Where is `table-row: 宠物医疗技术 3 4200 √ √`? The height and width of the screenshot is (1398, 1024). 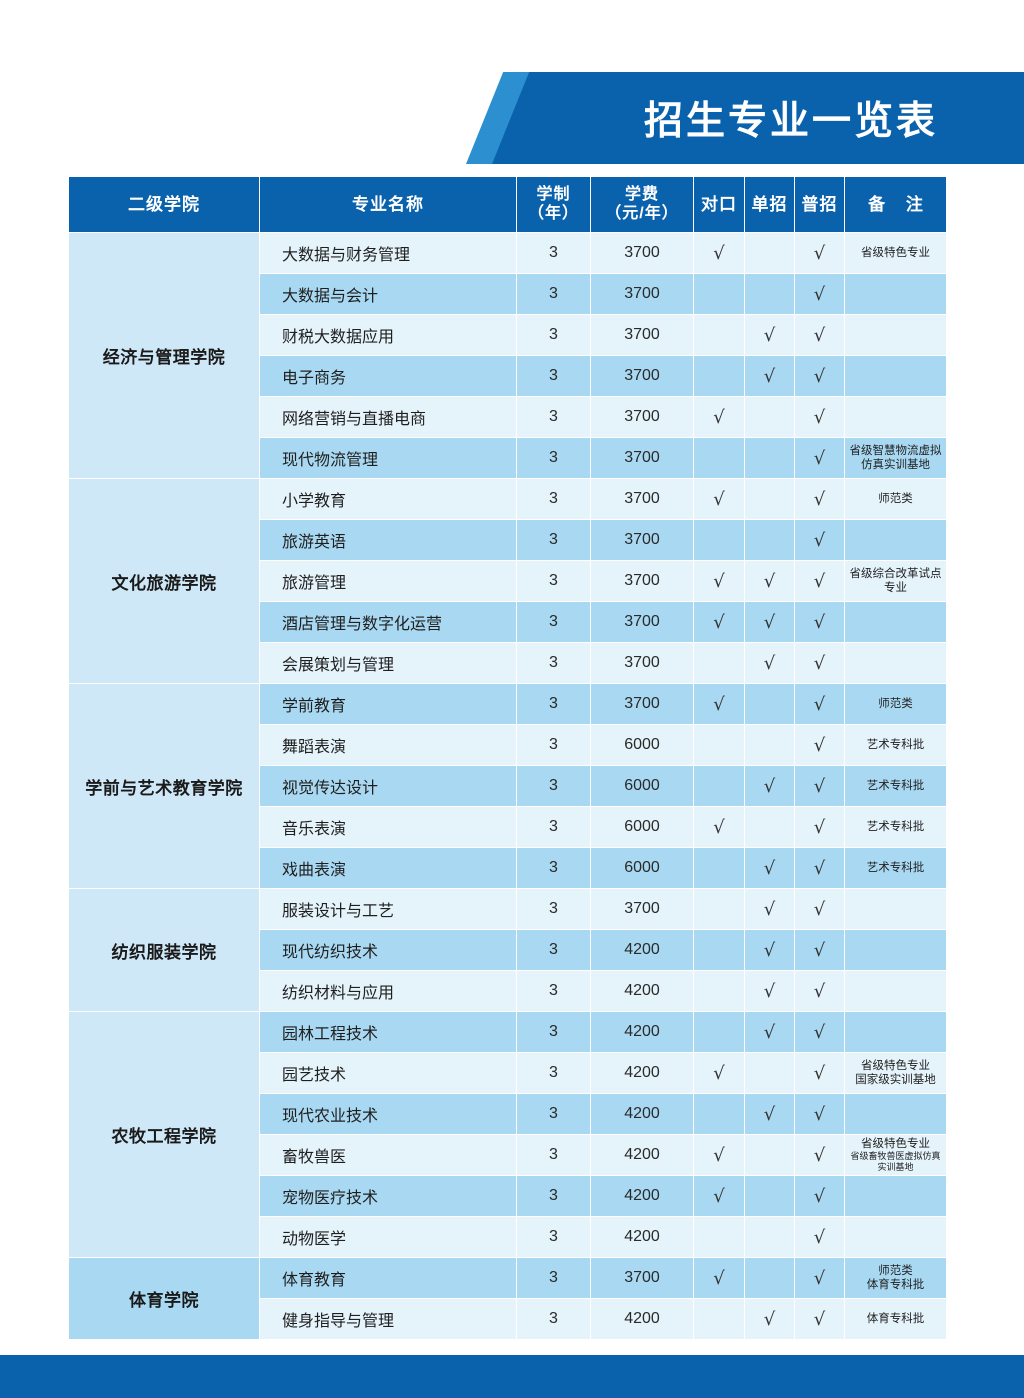 table-row: 宠物医疗技术 3 4200 √ √ is located at coordinates (508, 1196).